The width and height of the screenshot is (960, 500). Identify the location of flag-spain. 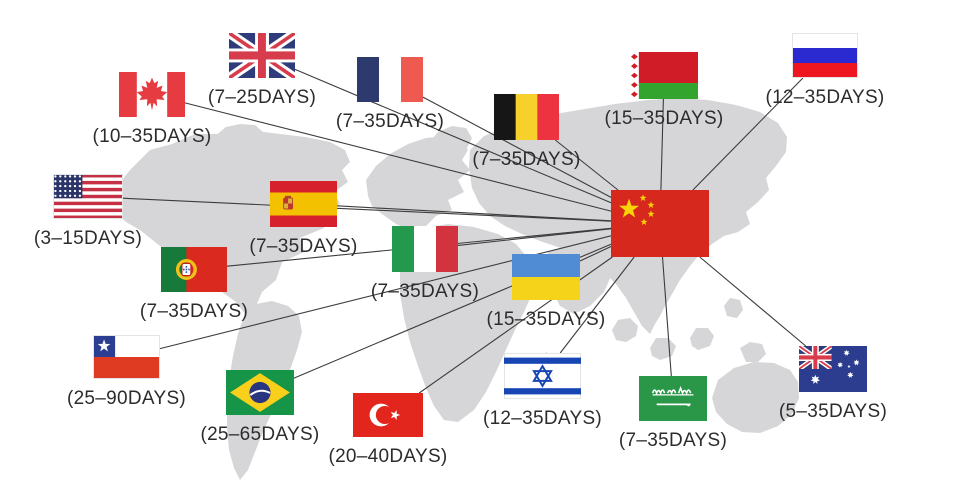
(303, 204).